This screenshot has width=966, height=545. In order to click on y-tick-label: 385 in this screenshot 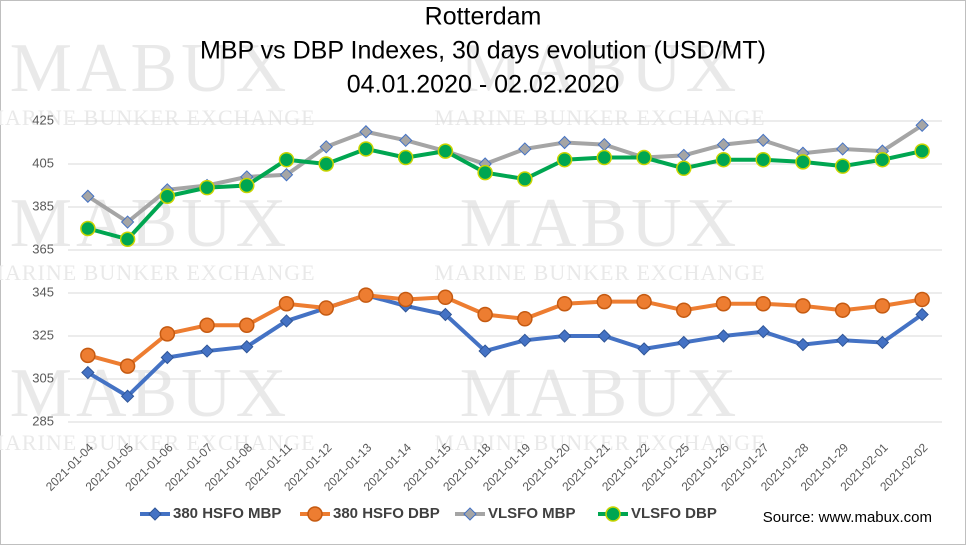, I will do `click(43, 205)`.